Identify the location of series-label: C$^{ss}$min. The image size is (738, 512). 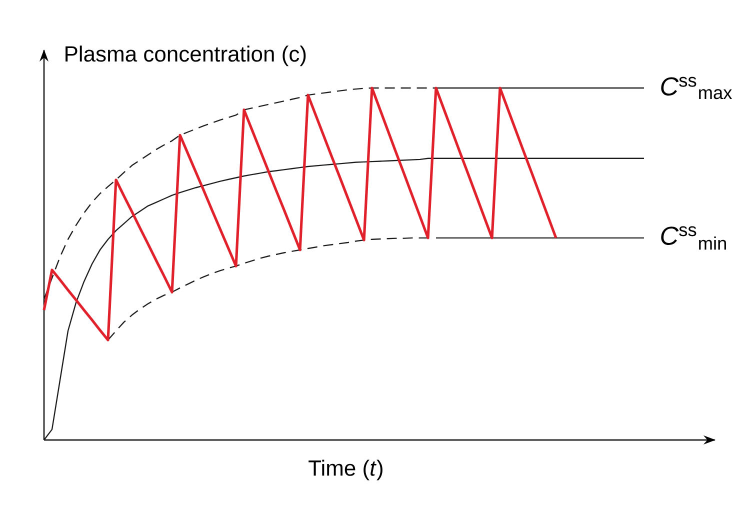
(693, 238).